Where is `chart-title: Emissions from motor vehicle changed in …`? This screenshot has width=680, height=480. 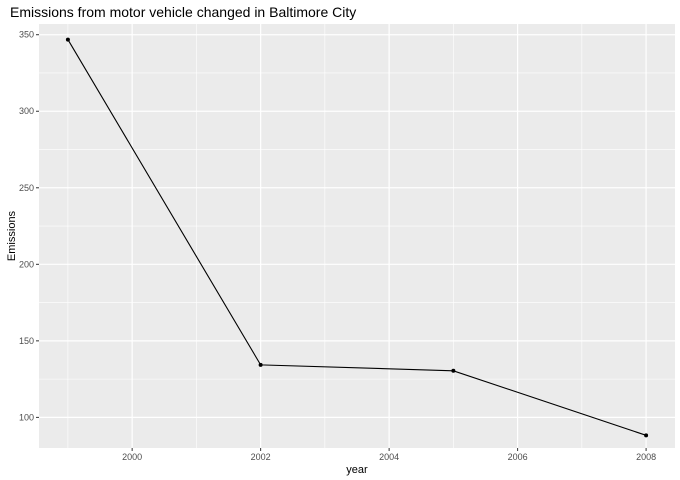
chart-title: Emissions from motor vehicle changed in … is located at coordinates (183, 12).